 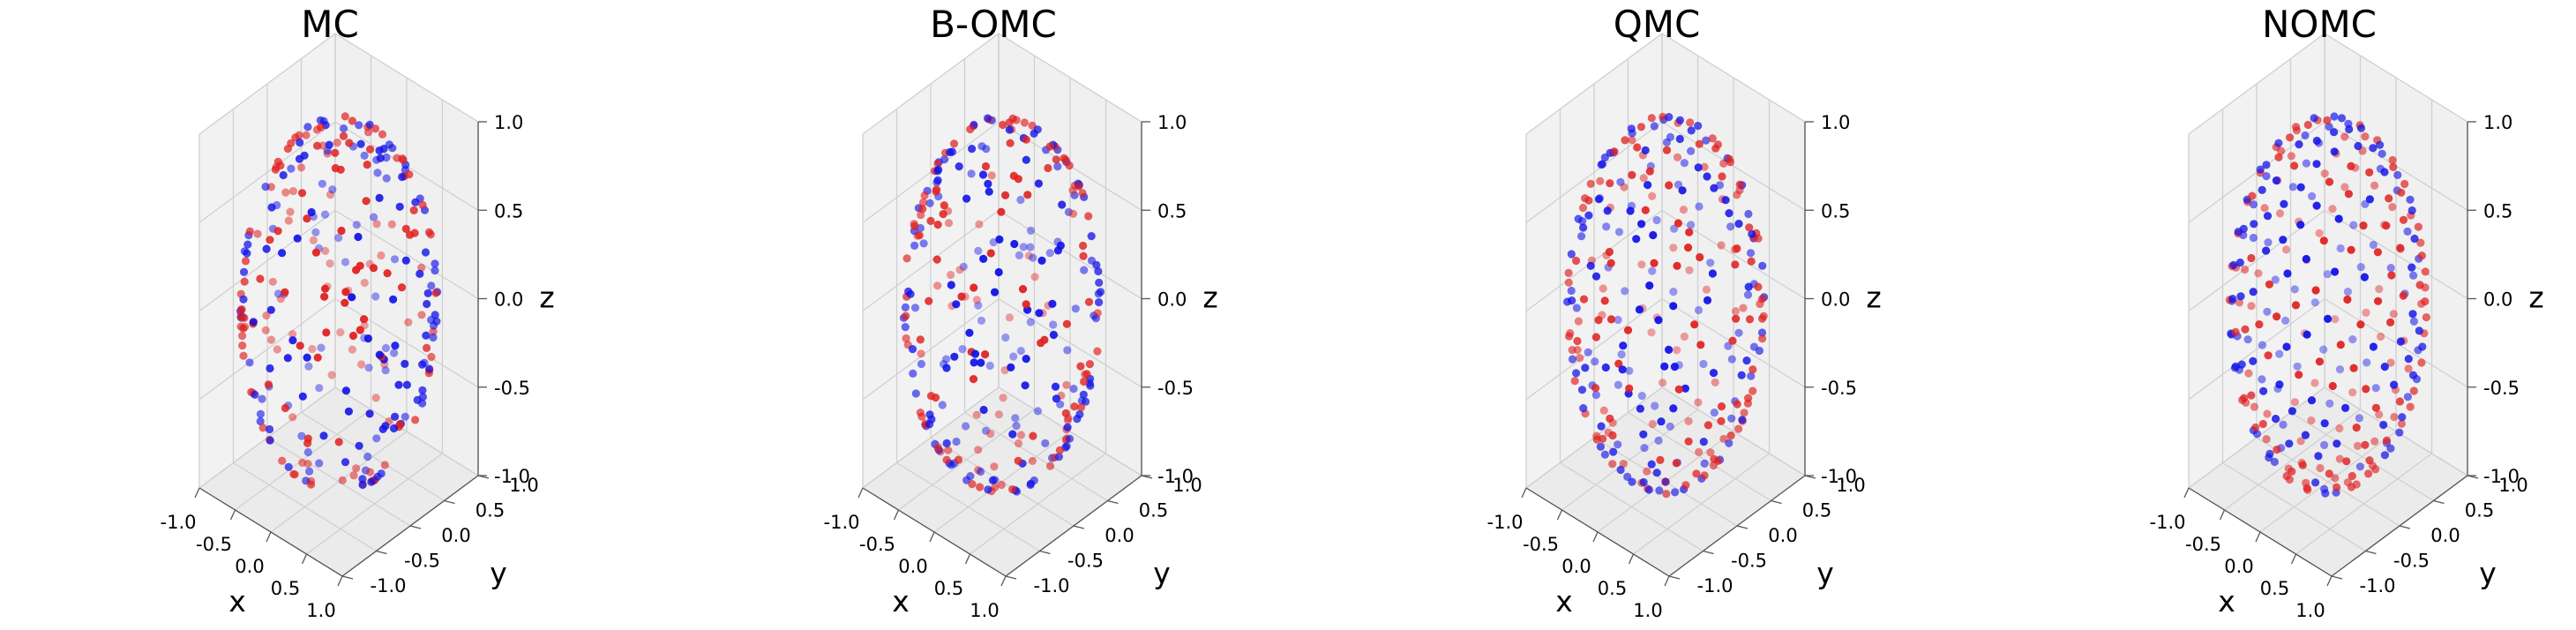 I want to click on z-axis-label: z, so click(x=1873, y=298).